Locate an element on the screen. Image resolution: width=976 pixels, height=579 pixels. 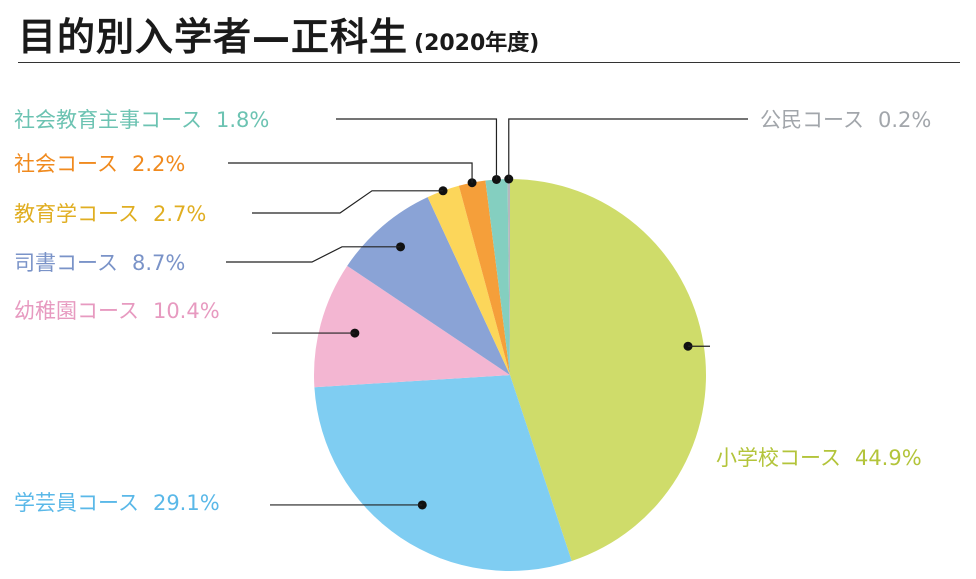
slice-label-8: 公民コース 0.2% is located at coordinates (845, 120).